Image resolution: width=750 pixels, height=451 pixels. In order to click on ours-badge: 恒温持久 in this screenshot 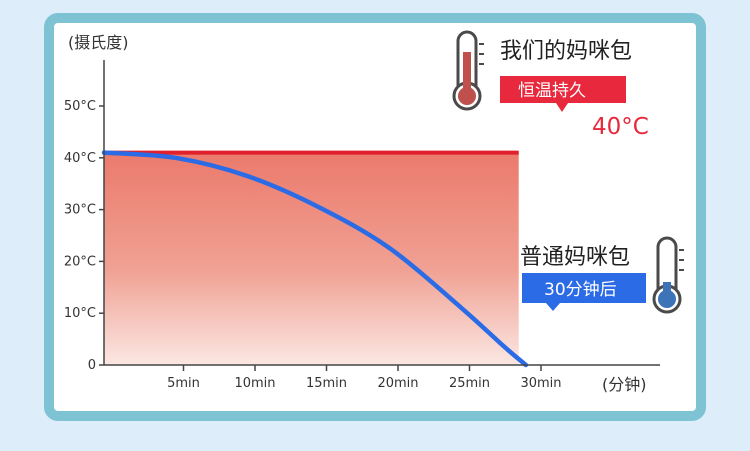, I will do `click(563, 94)`.